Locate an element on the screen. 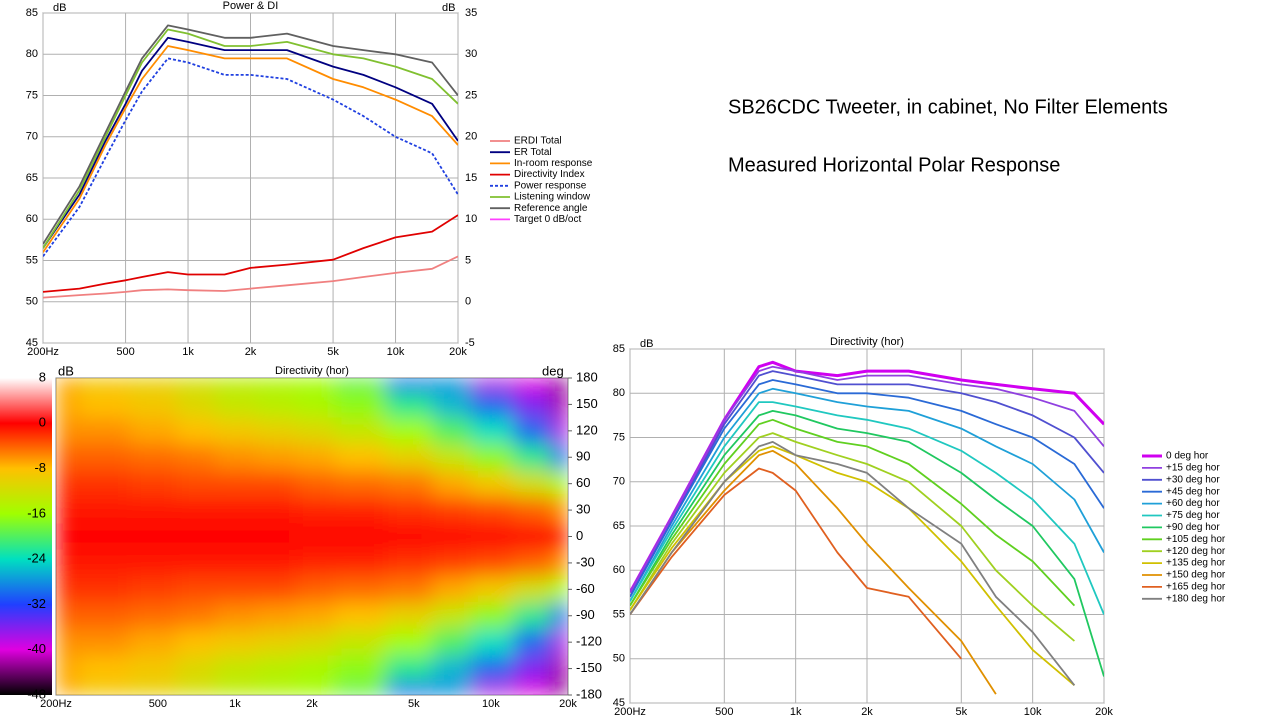 The image size is (1280, 720). legend-label: +165 deg hor is located at coordinates (1196, 587).